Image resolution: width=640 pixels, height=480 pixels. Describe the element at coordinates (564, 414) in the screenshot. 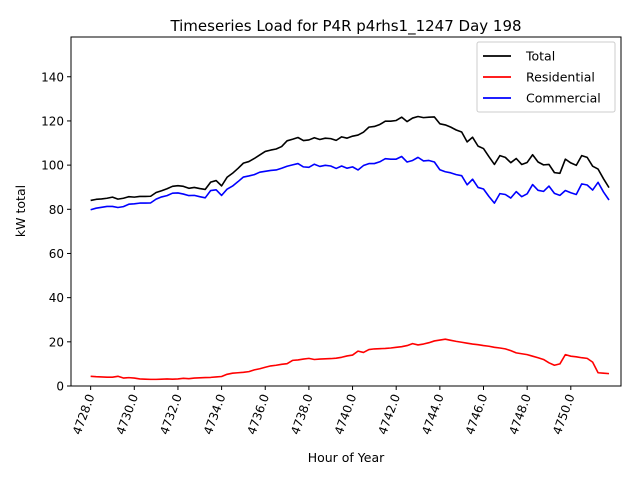

I see `x-tick-label: 4750.0` at that location.